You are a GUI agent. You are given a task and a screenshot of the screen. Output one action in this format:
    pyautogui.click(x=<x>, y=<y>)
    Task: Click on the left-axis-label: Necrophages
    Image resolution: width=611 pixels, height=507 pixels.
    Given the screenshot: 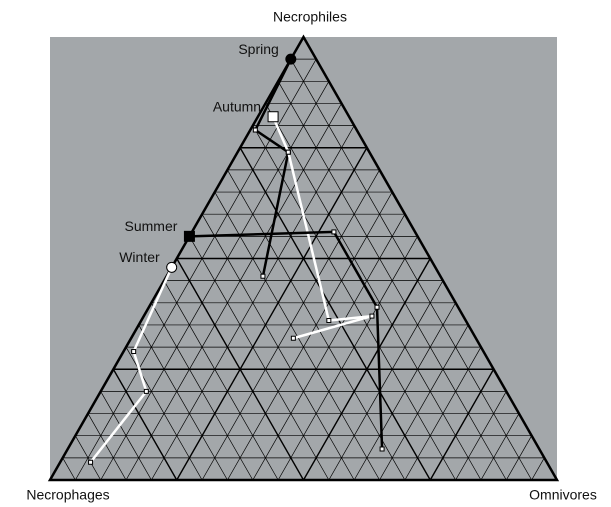 What is the action you would take?
    pyautogui.click(x=67, y=495)
    